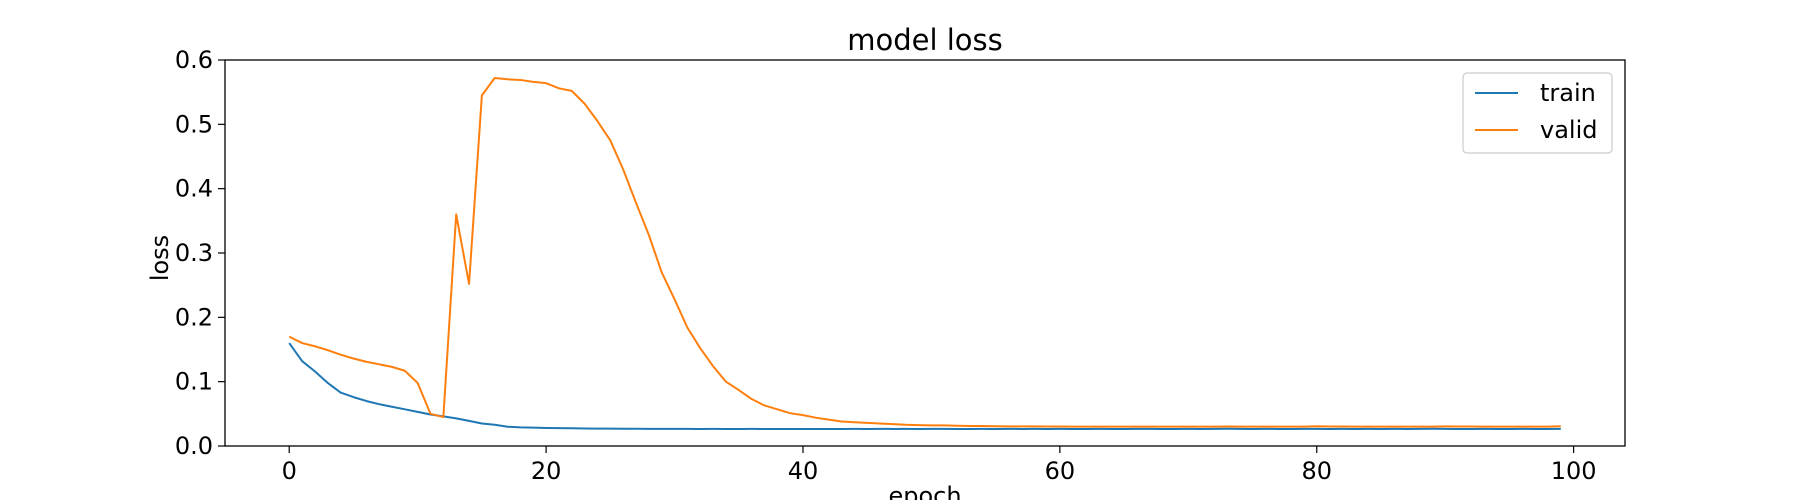 The image size is (1800, 500). What do you see at coordinates (194, 253) in the screenshot?
I see `y-tick-label: 0.3` at bounding box center [194, 253].